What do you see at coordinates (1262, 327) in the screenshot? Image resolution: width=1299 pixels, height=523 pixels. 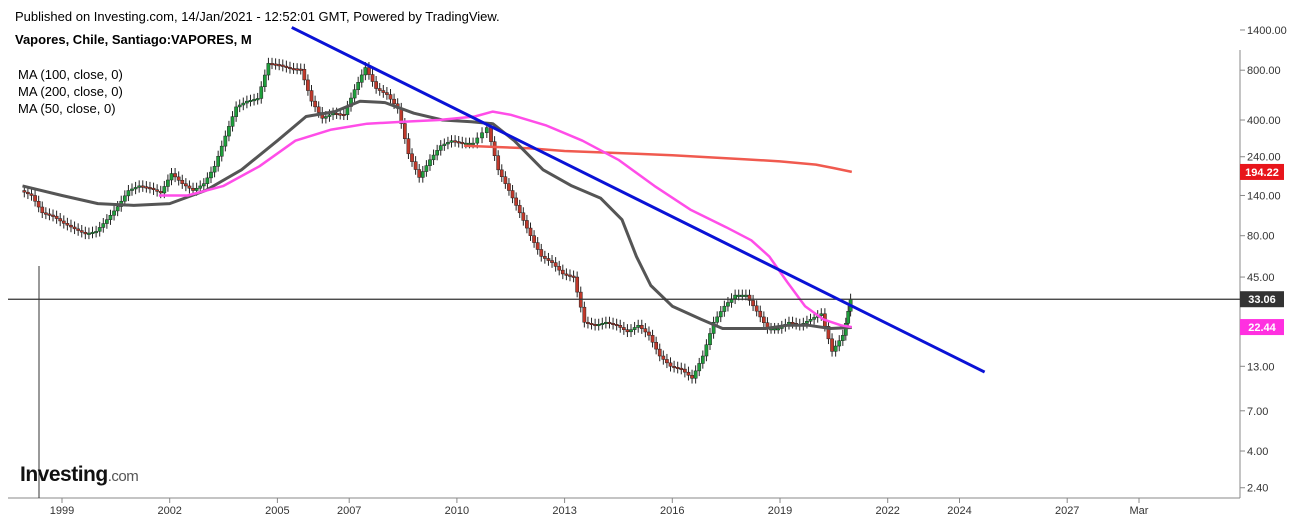 I see `ma50-price-tag-bg` at bounding box center [1262, 327].